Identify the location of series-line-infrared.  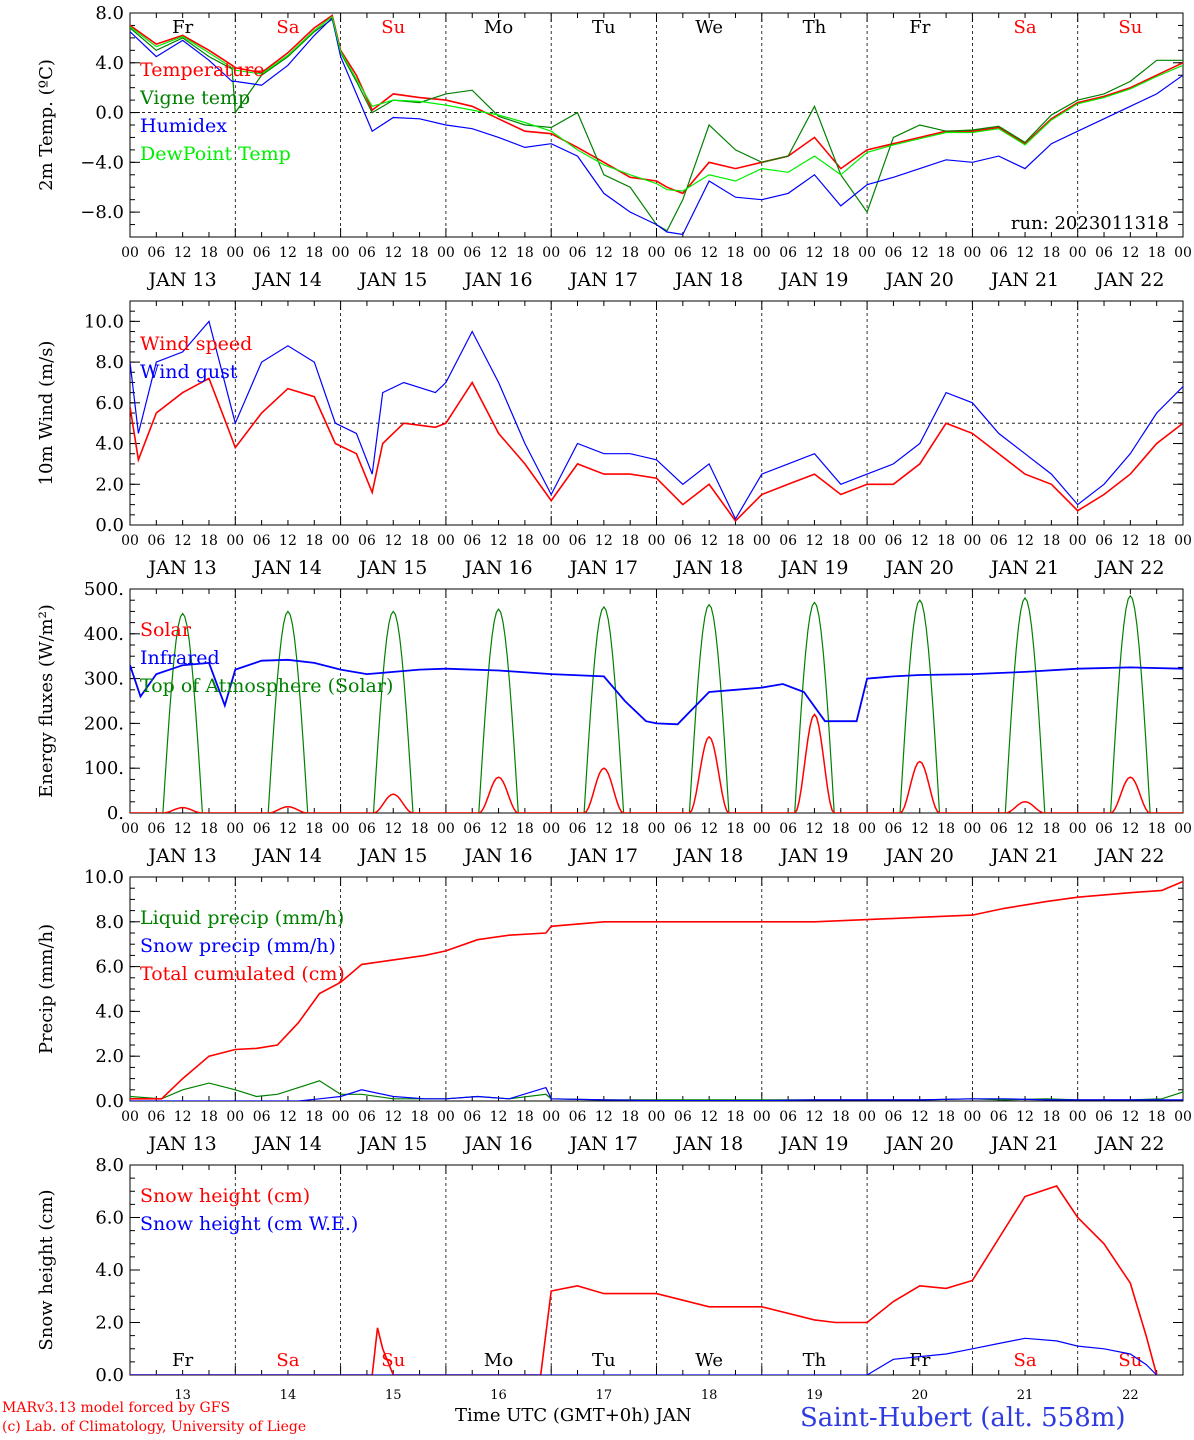
(656, 692).